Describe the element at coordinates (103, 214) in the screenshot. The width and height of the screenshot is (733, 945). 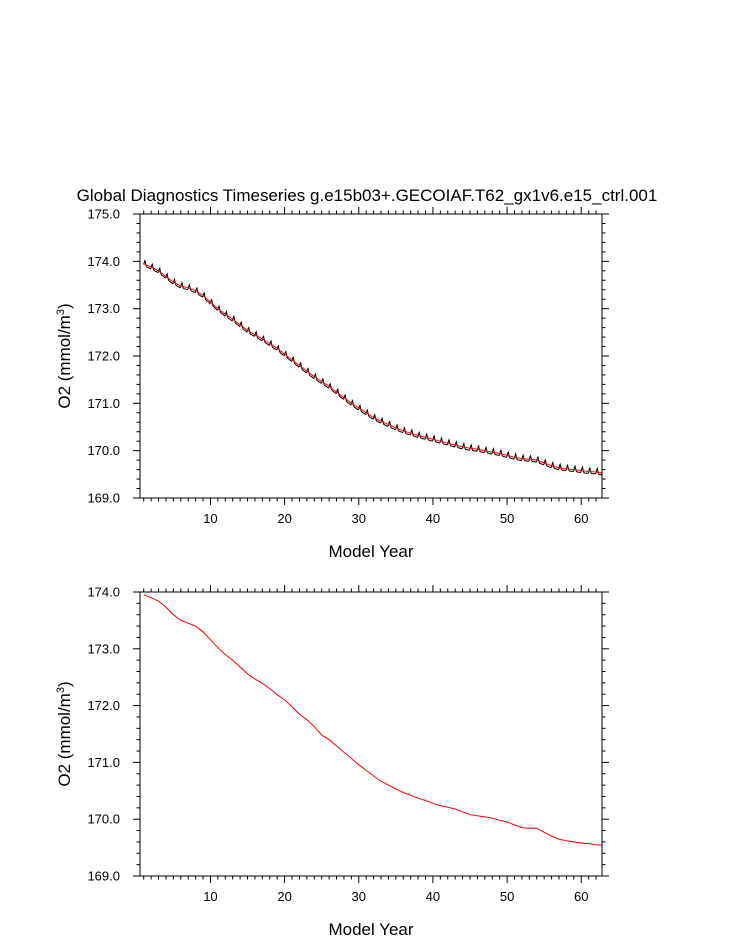
I see `y-tick-label: 175.0` at that location.